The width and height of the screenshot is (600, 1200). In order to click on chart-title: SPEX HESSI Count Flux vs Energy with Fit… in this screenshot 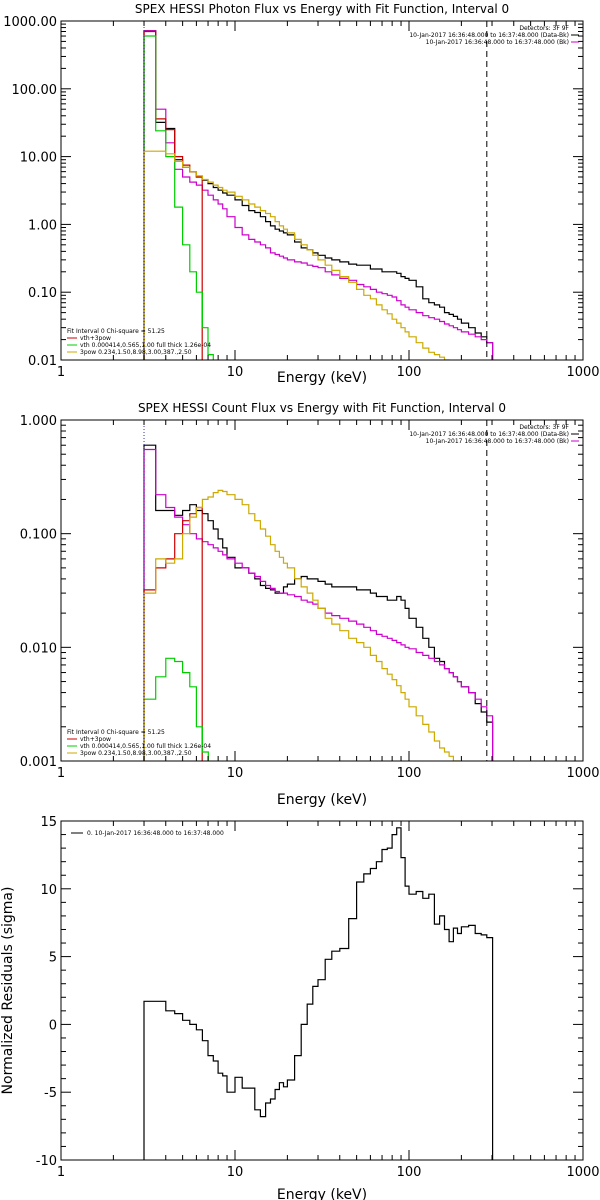, I will do `click(322, 408)`.